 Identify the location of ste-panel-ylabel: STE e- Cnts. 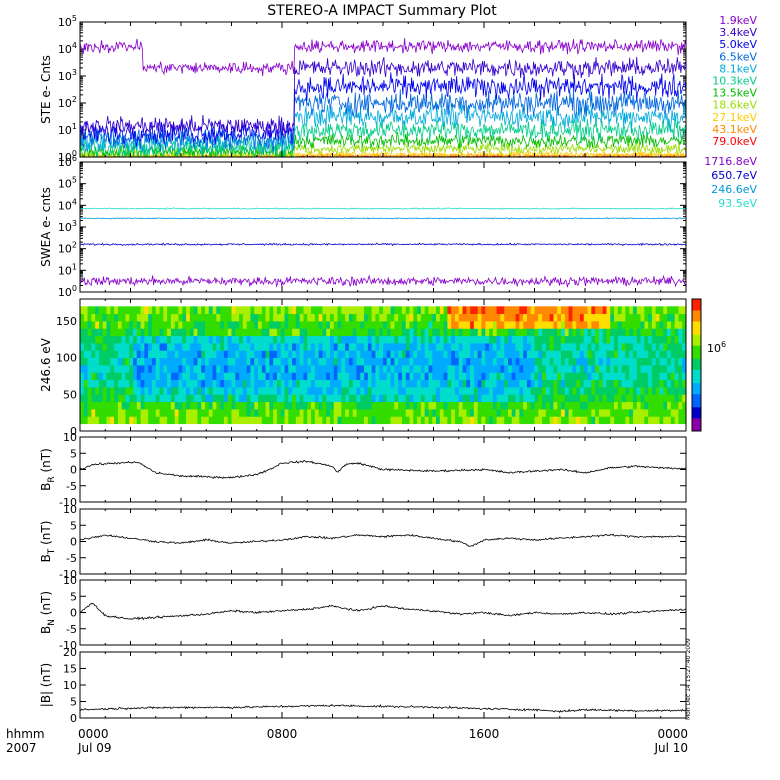
(46, 89).